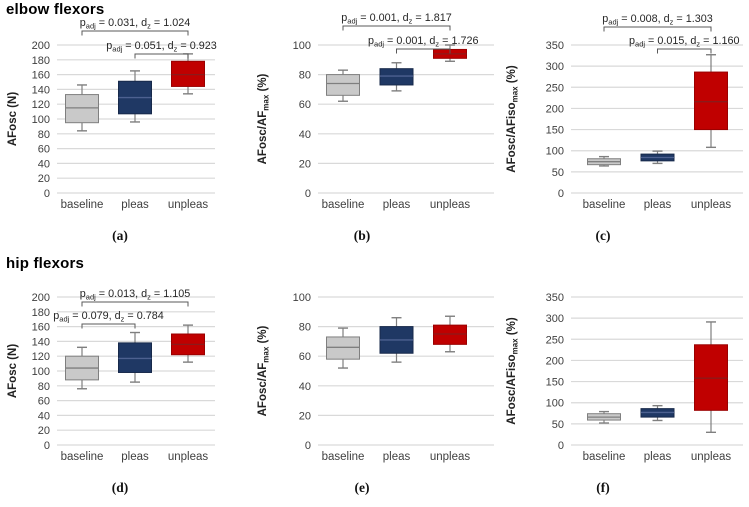 This screenshot has height=507, width=749. Describe the element at coordinates (45, 263) in the screenshot. I see `row-title-hip-flexors: hip flexors` at that location.